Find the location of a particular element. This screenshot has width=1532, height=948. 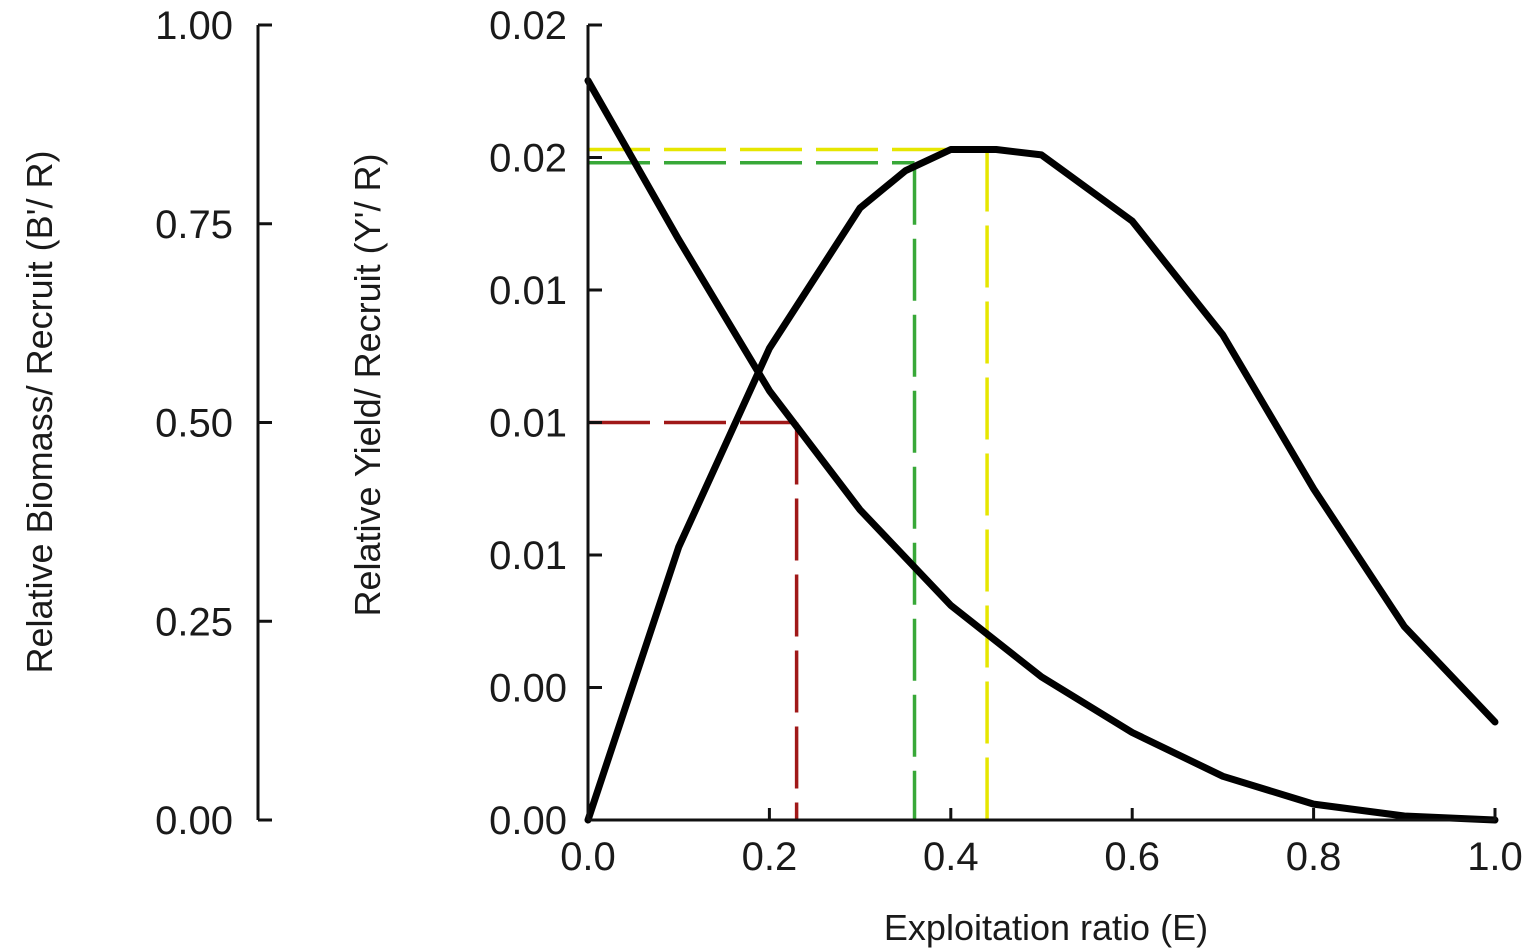

biomass-tick-label: 0.75 is located at coordinates (194, 225).